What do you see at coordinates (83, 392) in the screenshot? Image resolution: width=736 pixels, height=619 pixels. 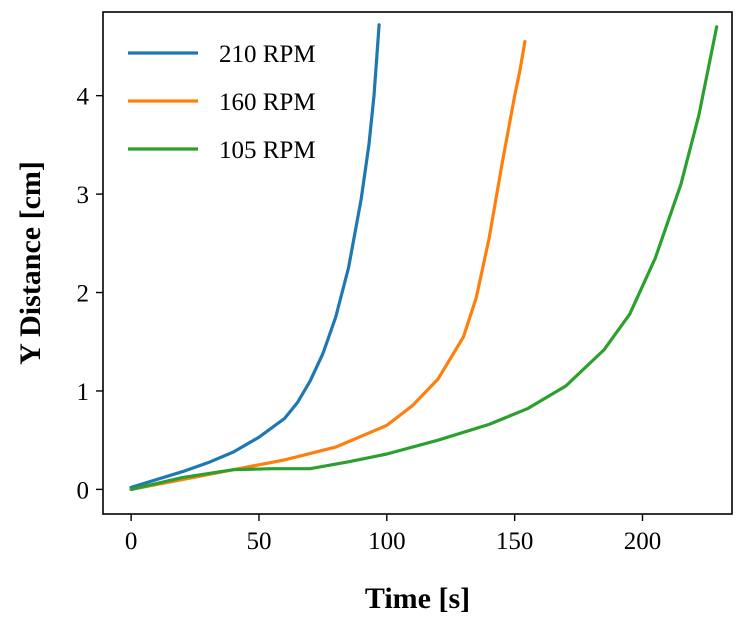 I see `y-tick-label: 1` at bounding box center [83, 392].